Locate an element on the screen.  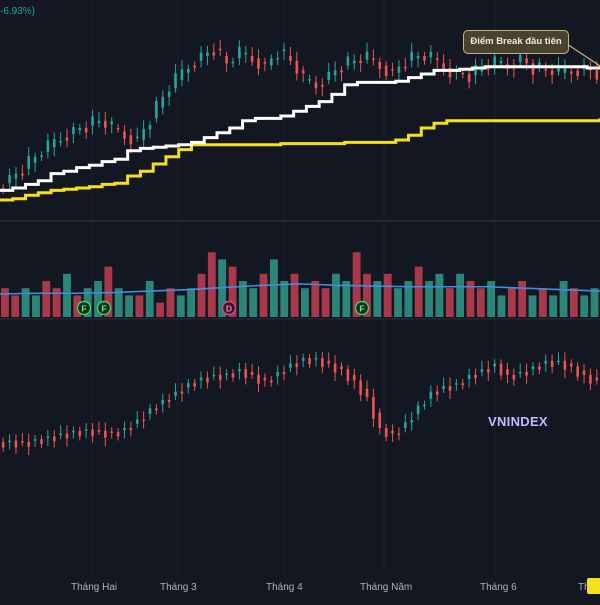
month-label-feb: Tháng Hai is located at coordinates (94, 587).